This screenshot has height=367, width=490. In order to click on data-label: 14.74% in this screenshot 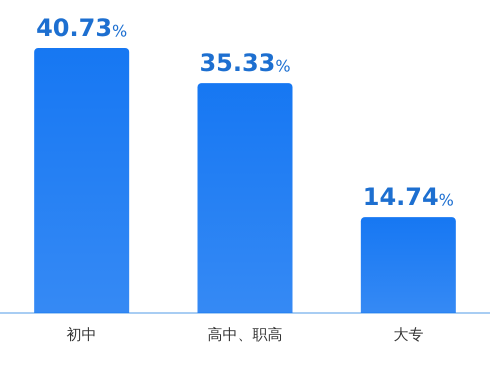, I will do `click(408, 197)`.